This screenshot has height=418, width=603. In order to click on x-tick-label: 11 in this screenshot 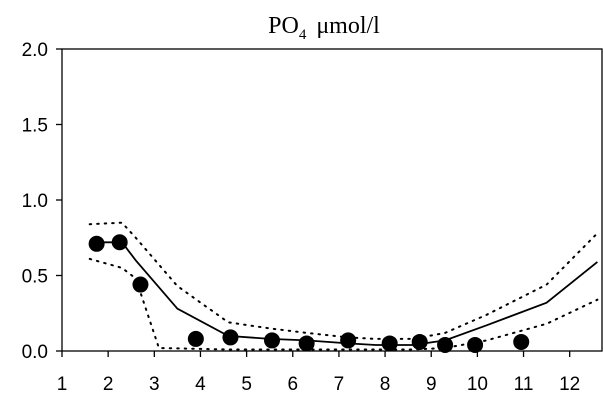, I will do `click(524, 384)`.